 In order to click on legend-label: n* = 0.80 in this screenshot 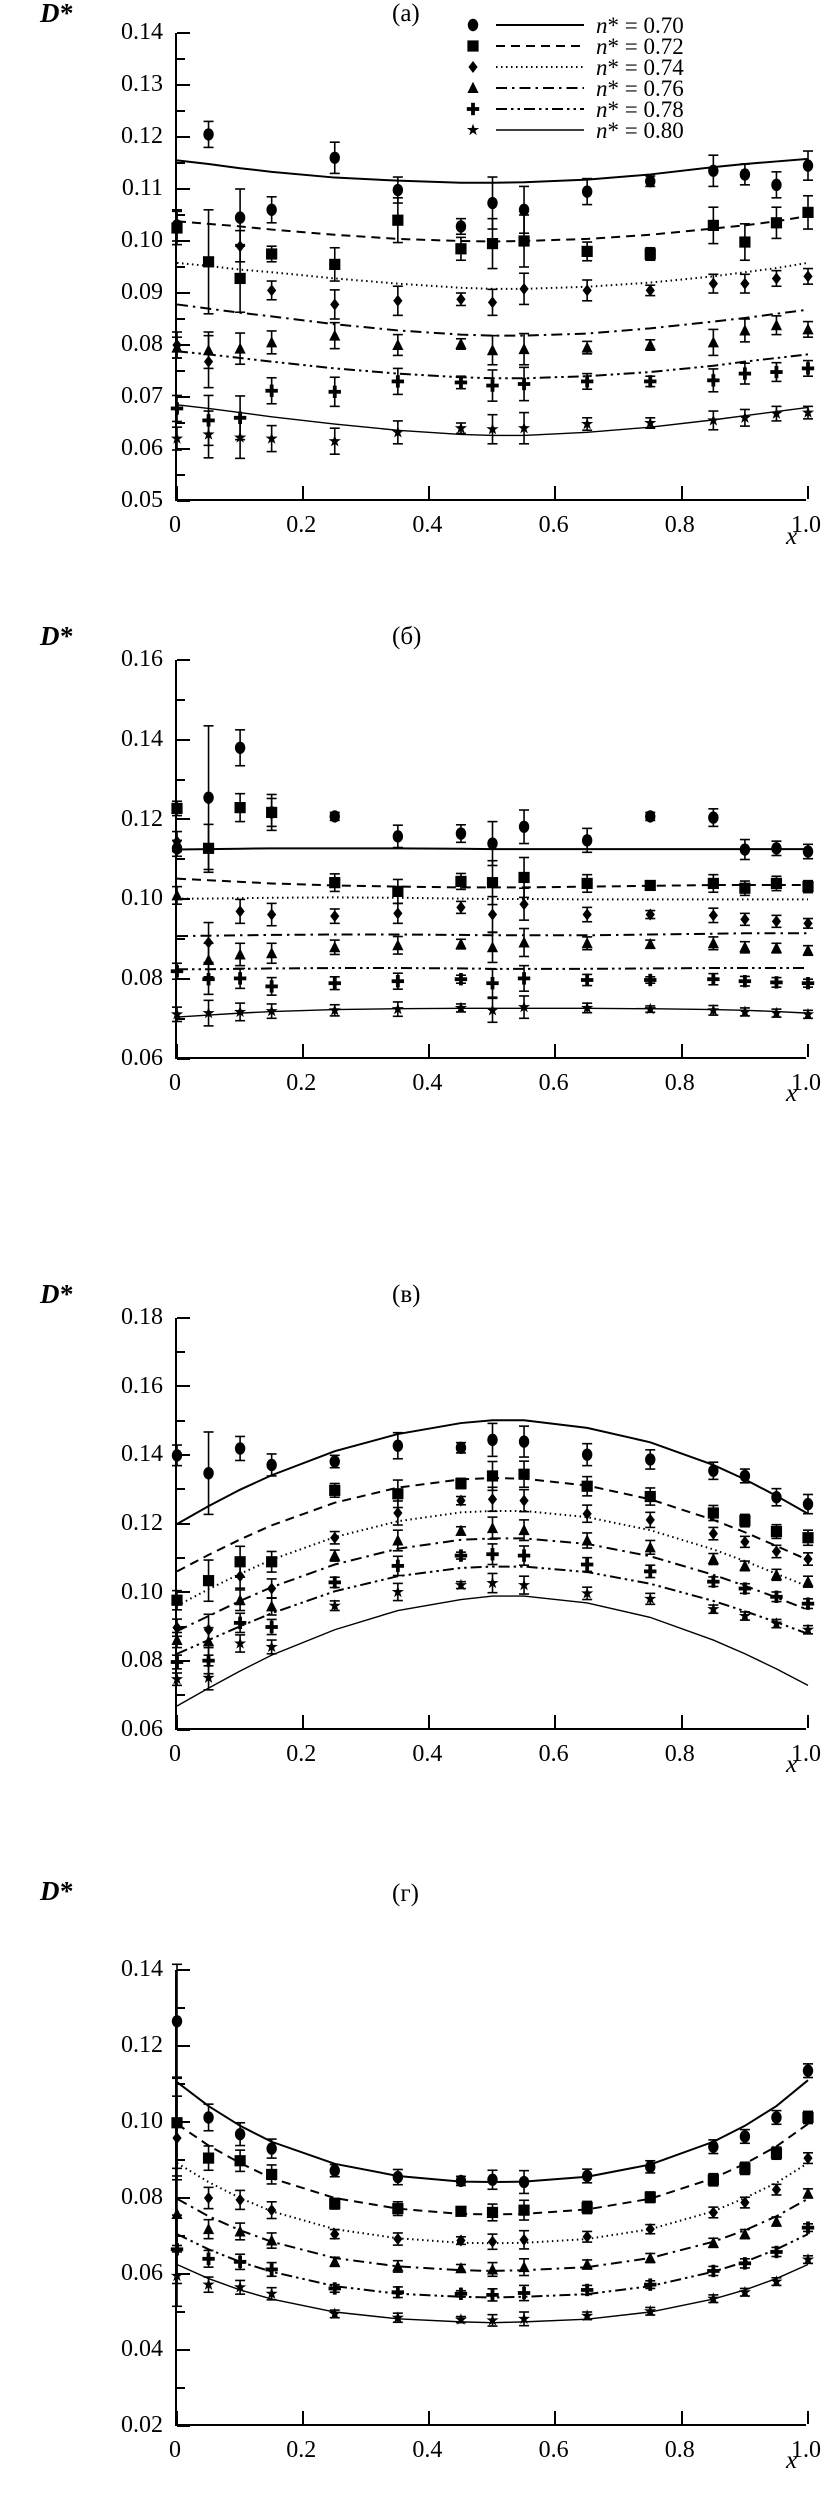, I will do `click(640, 130)`.